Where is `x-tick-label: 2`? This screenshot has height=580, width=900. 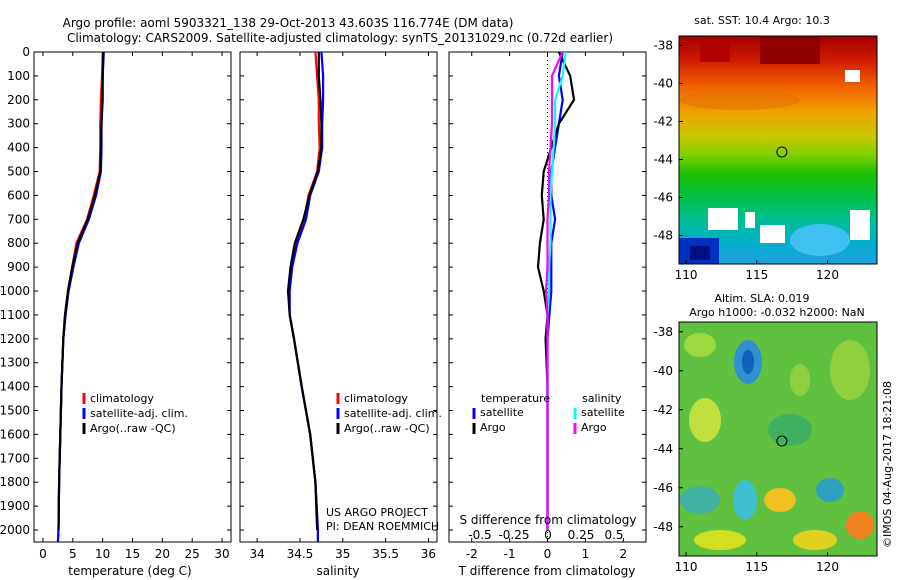
x-tick-label: 2 is located at coordinates (623, 554).